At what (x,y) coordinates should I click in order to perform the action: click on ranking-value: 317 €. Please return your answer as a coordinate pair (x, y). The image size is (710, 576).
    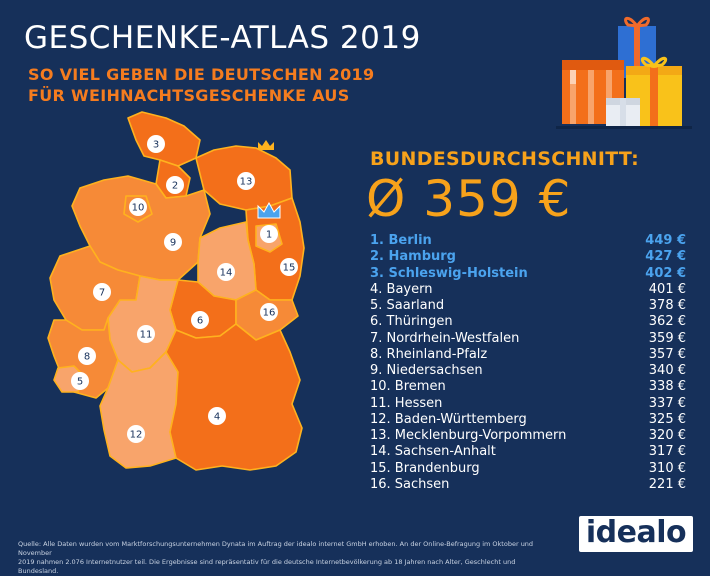
    Looking at the image, I should click on (667, 452).